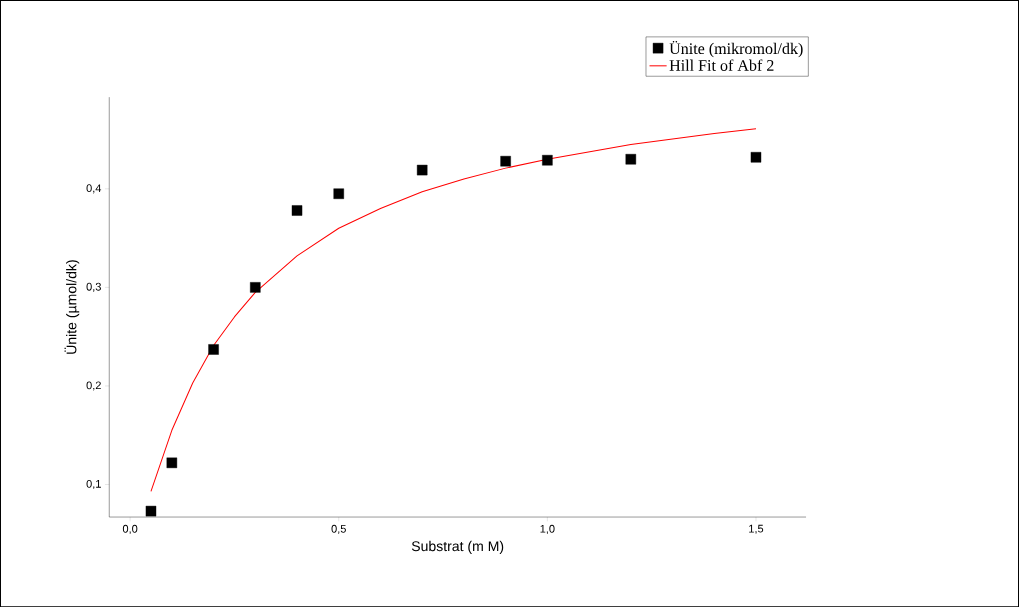 This screenshot has width=1019, height=607. What do you see at coordinates (721, 65) in the screenshot?
I see `legend-label: Hill Fit of Abf 2` at bounding box center [721, 65].